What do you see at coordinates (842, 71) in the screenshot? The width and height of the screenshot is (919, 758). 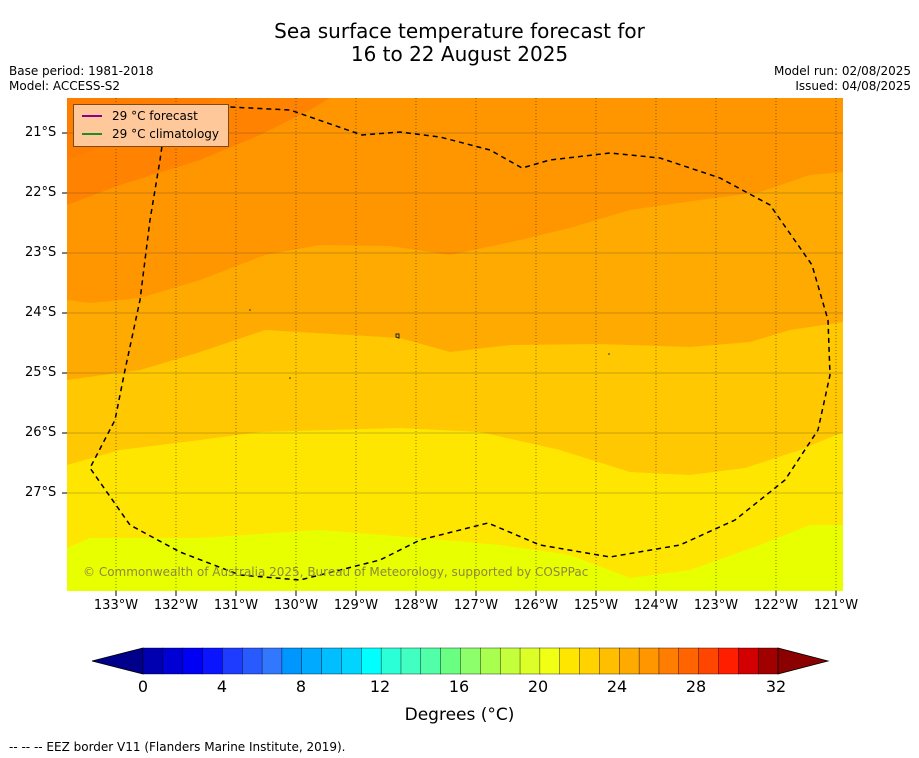 I see `model-run: Model run: 02/08/2025` at bounding box center [842, 71].